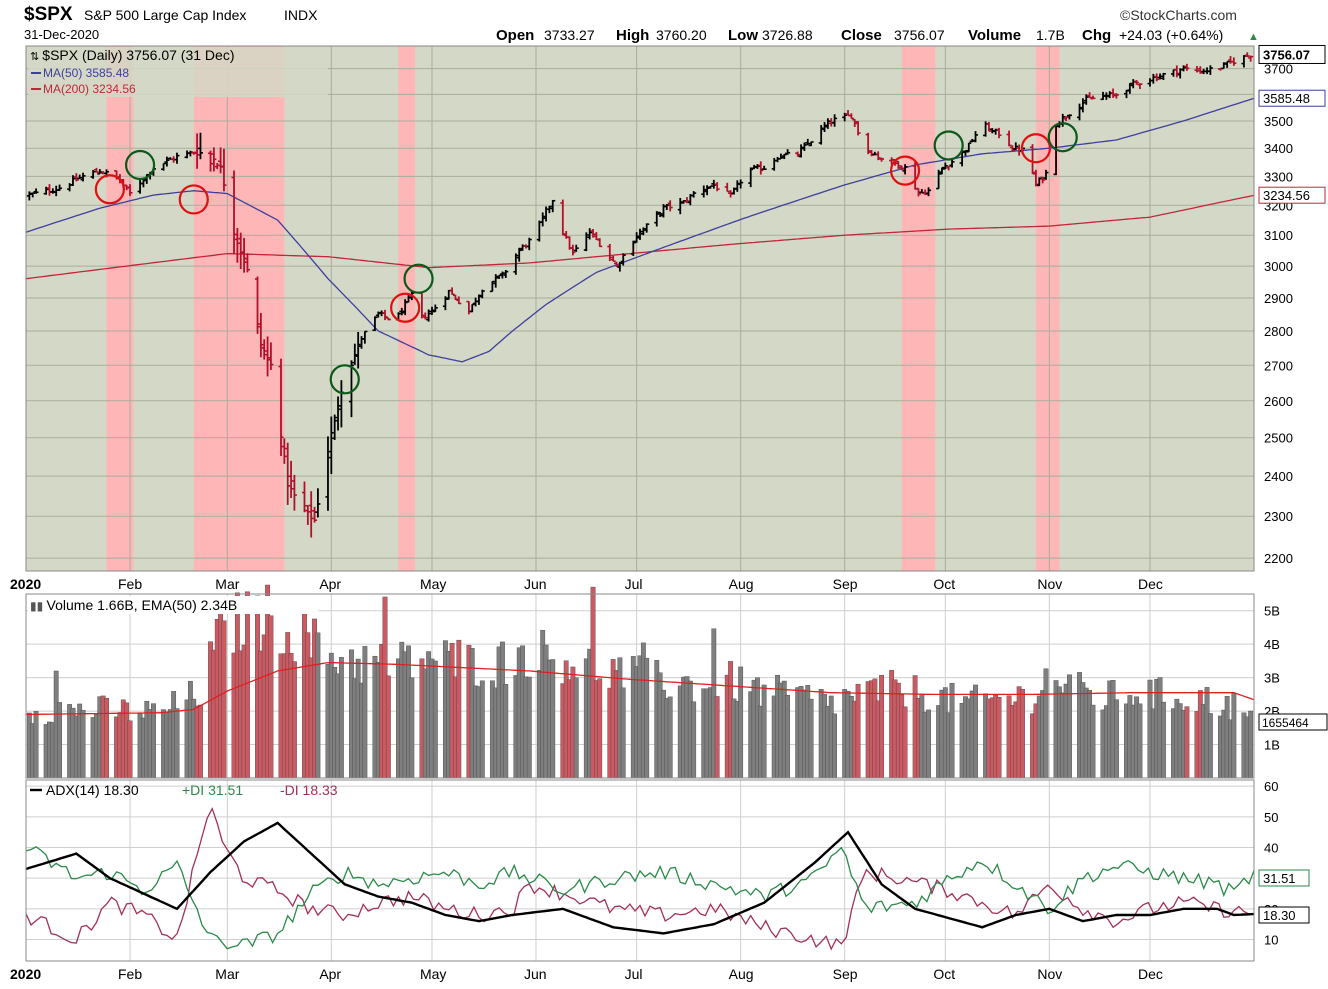 This screenshot has height=989, width=1328. What do you see at coordinates (1292, 195) in the screenshot?
I see `ma200-tag: 3234.56` at bounding box center [1292, 195].